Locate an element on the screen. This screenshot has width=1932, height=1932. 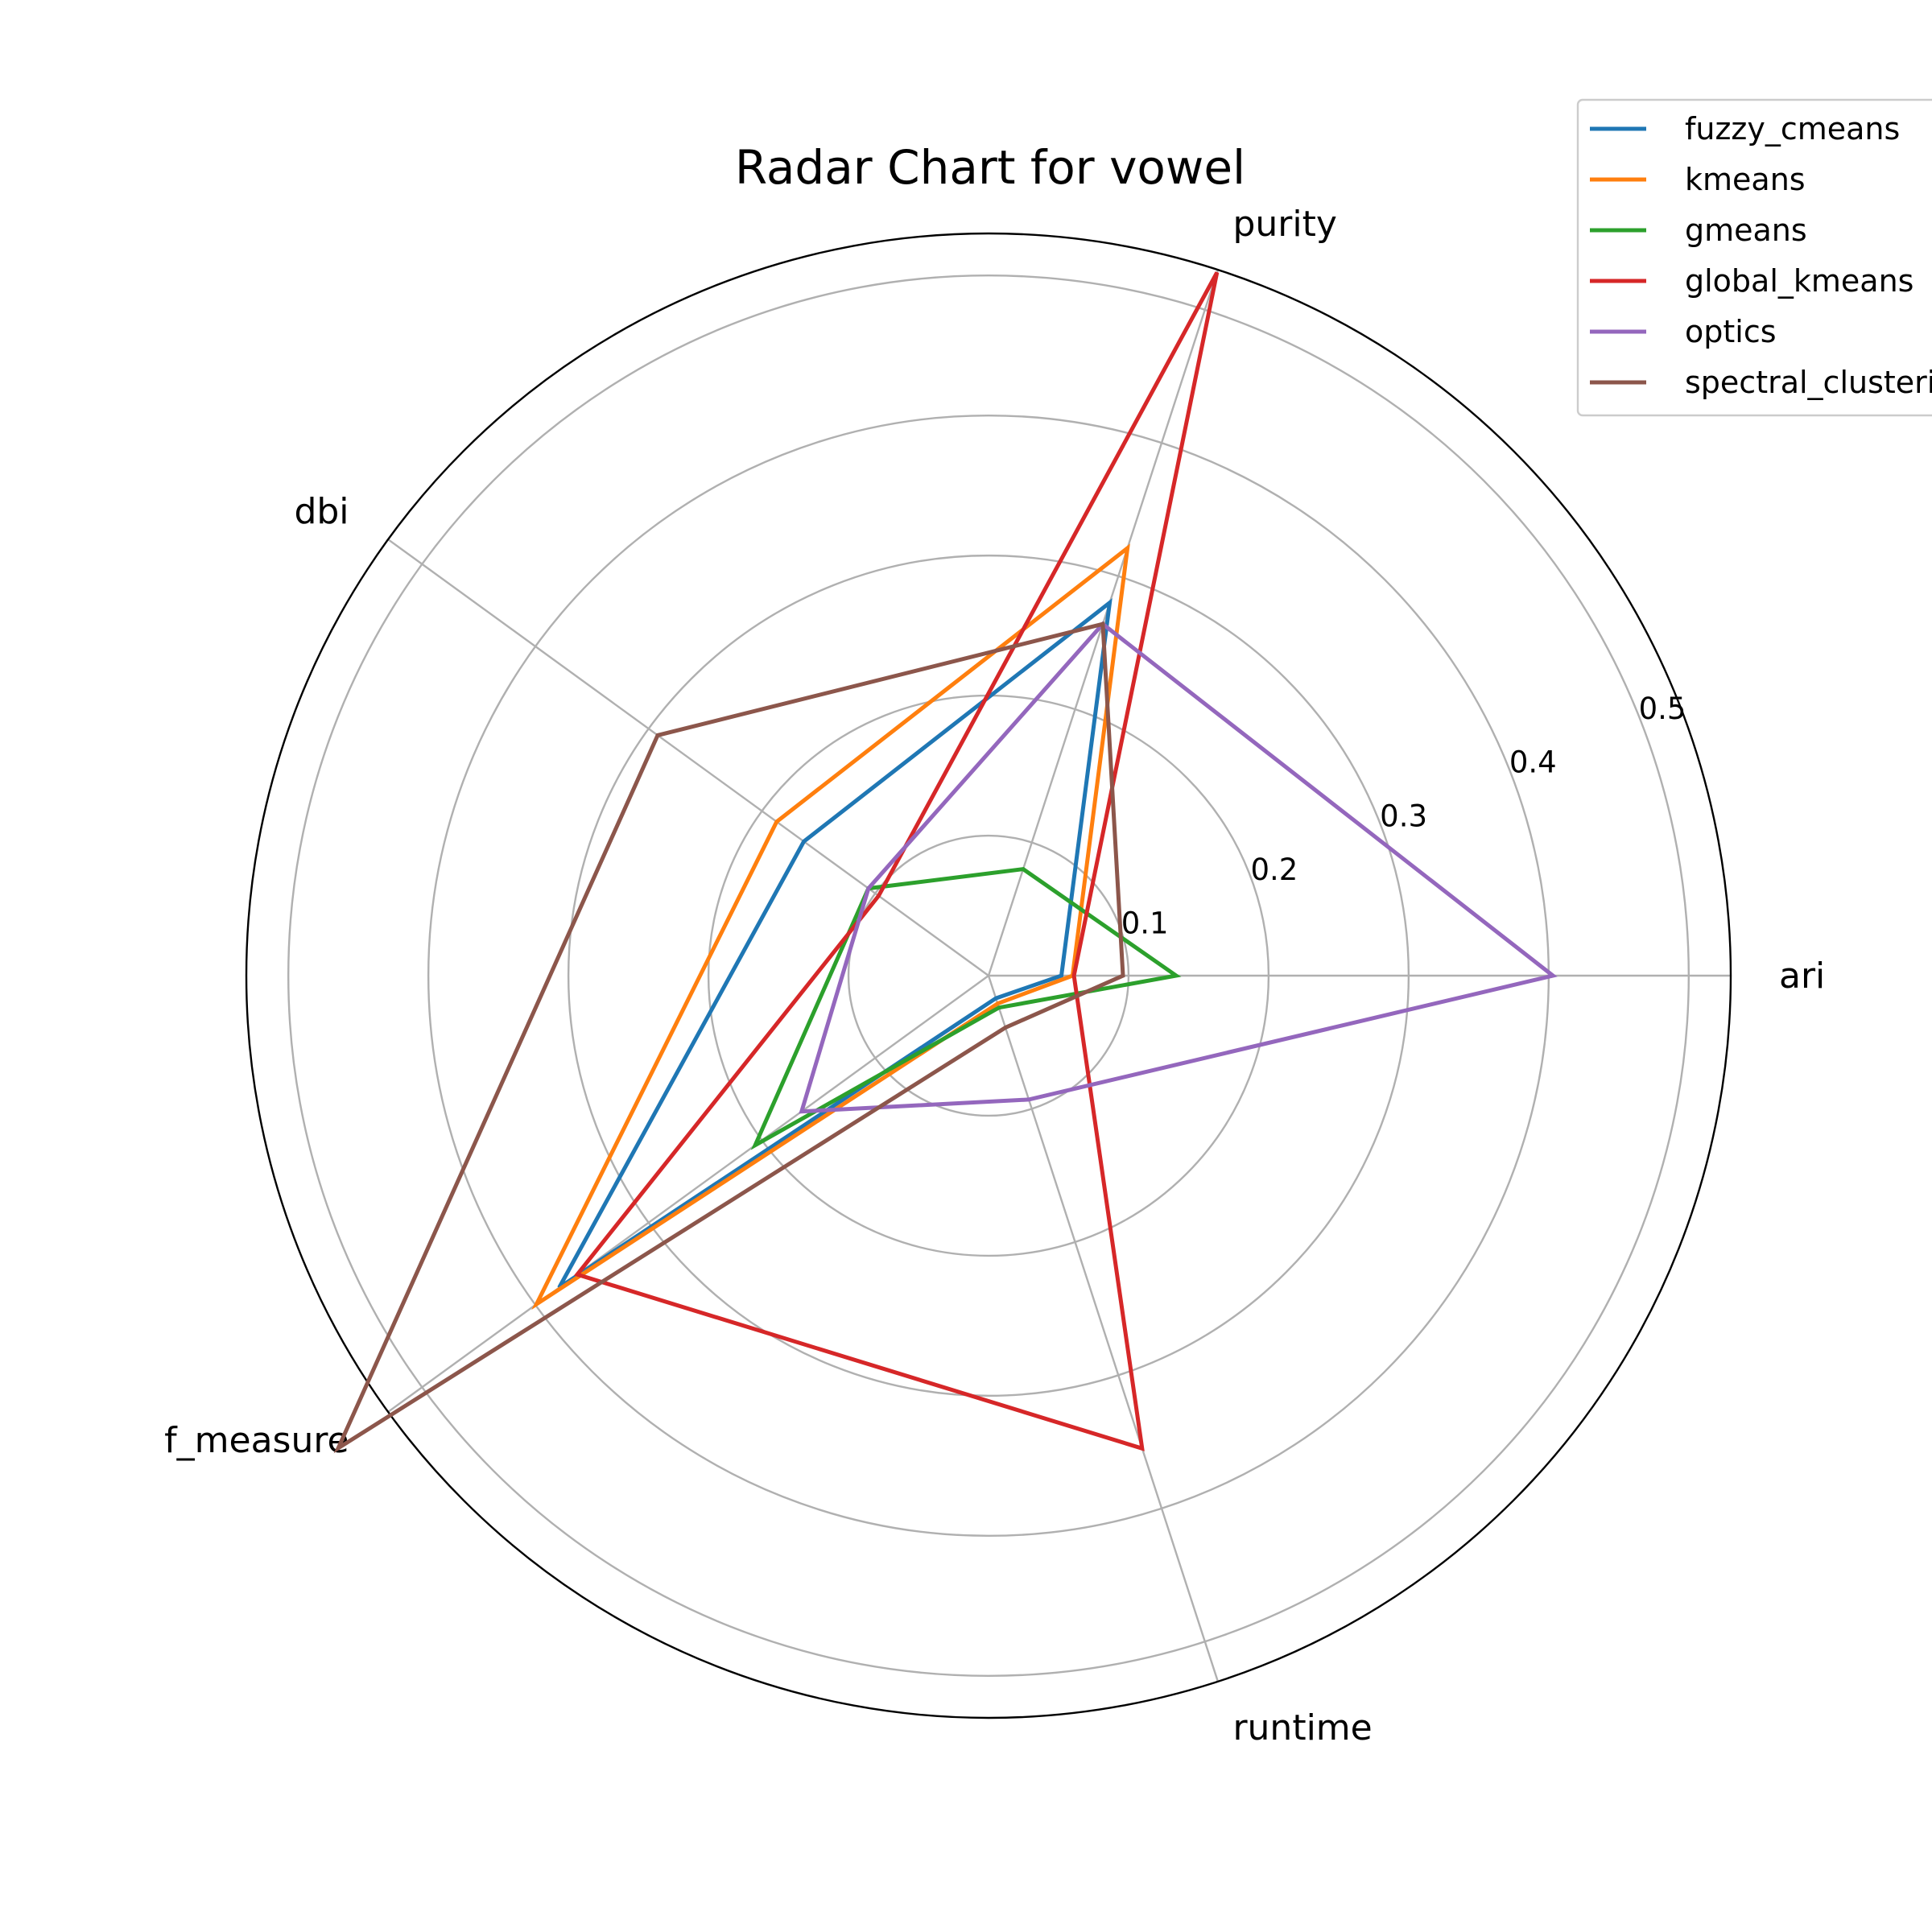
legend-label-global_kmeans: global_kmeans is located at coordinates (1799, 281).